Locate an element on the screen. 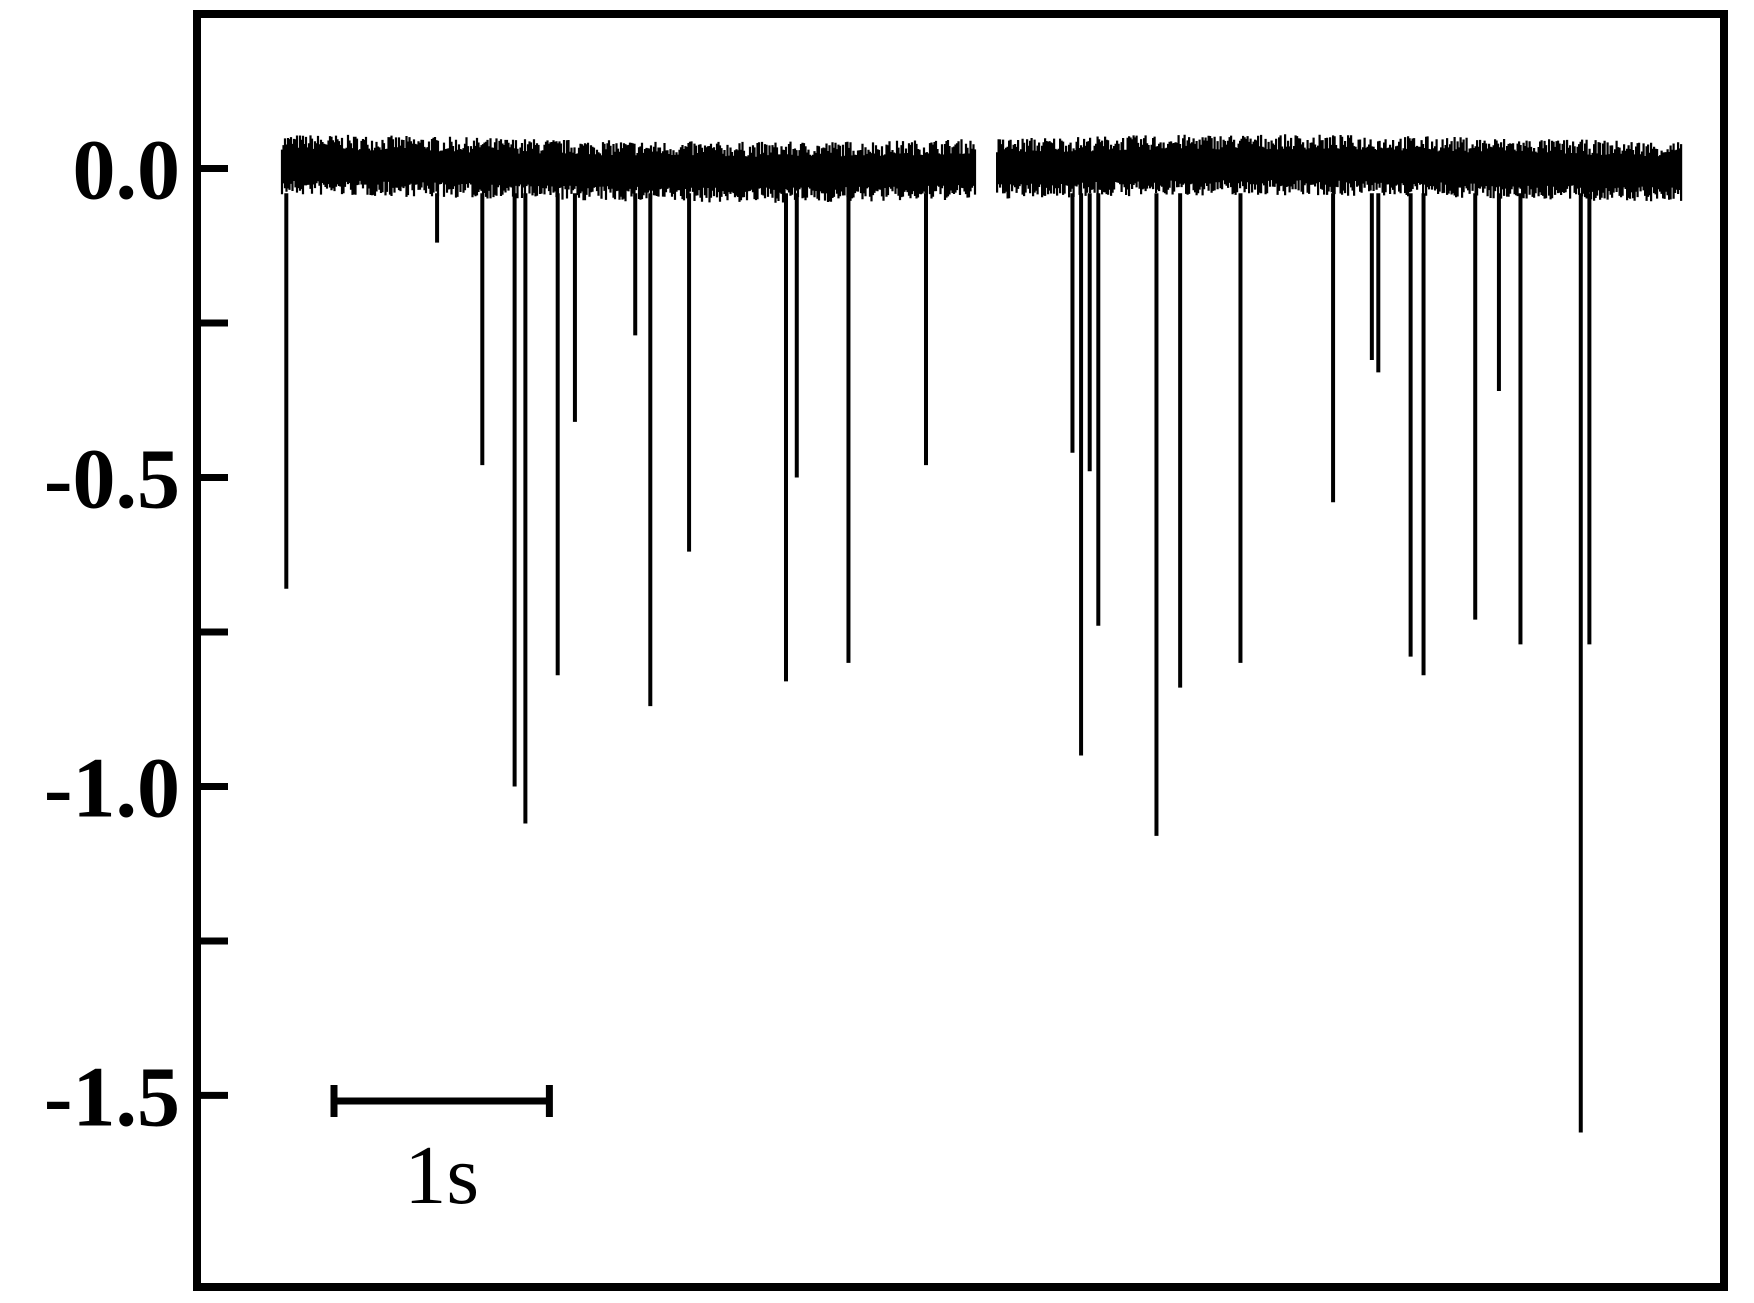 This screenshot has width=1754, height=1303. trace is located at coordinates (981, 168).